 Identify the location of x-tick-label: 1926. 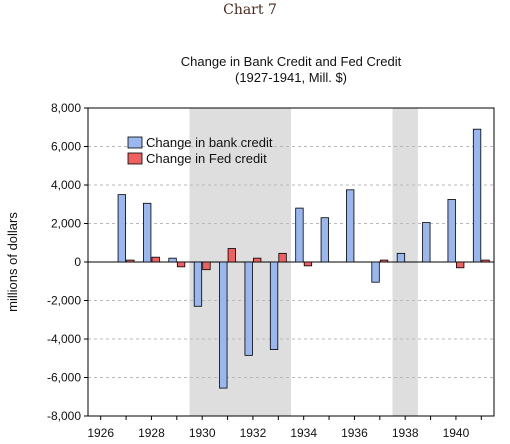
(100, 433).